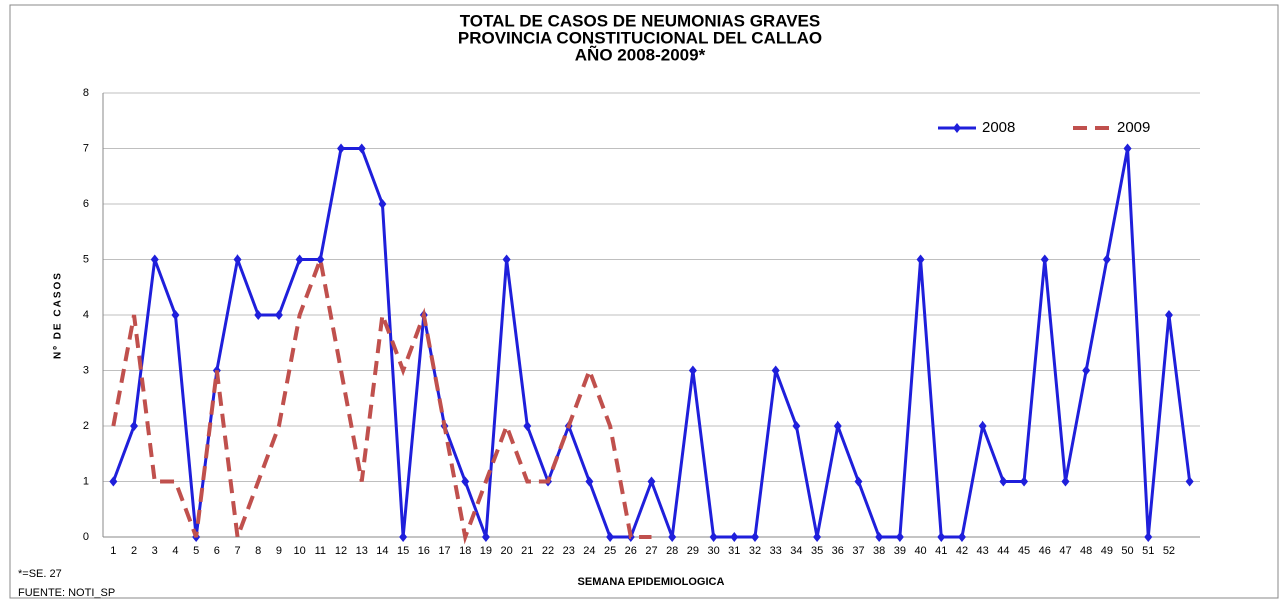  Describe the element at coordinates (755, 551) in the screenshot. I see `x-tick-label: 32` at that location.